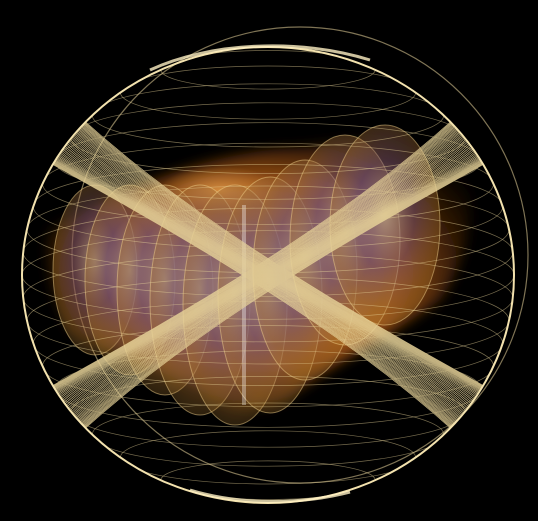  What do you see at coordinates (260, 58) in the screenshot?
I see `rim-highlight-top` at bounding box center [260, 58].